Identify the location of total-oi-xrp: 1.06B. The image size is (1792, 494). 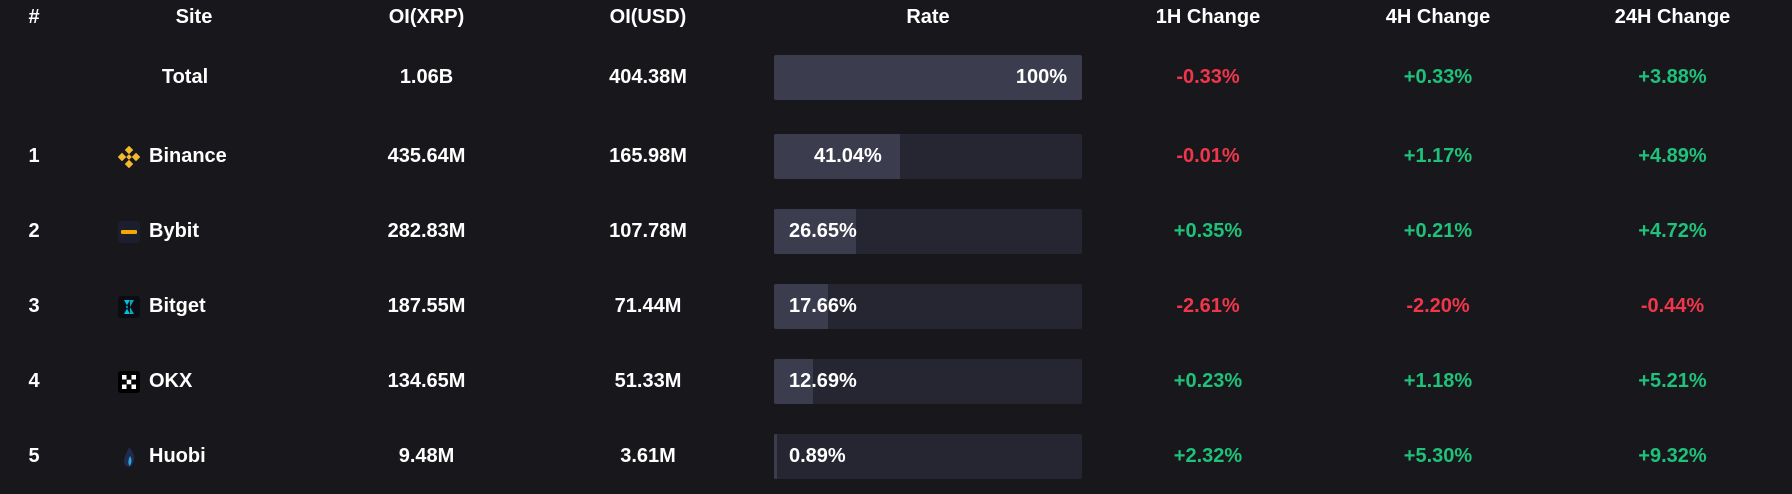
(426, 76).